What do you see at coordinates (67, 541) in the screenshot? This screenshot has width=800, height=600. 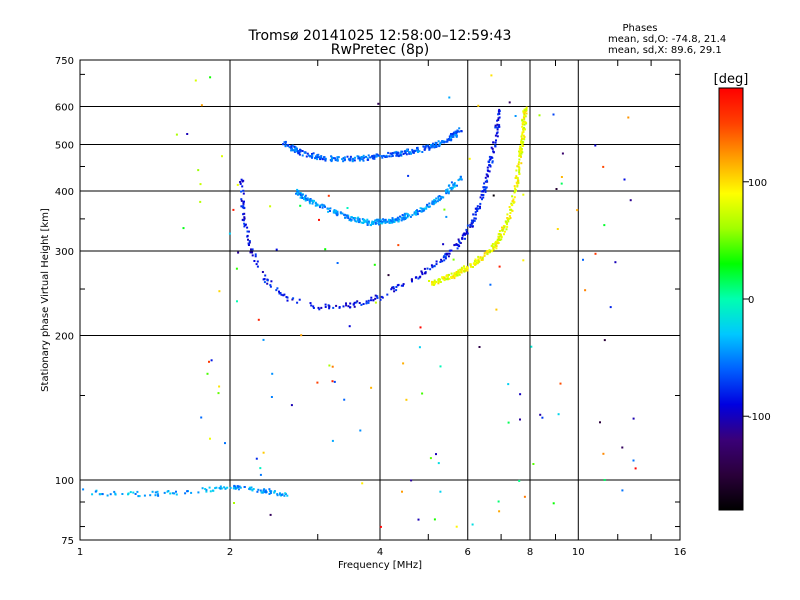 I see `y-tick-label: 75` at bounding box center [67, 541].